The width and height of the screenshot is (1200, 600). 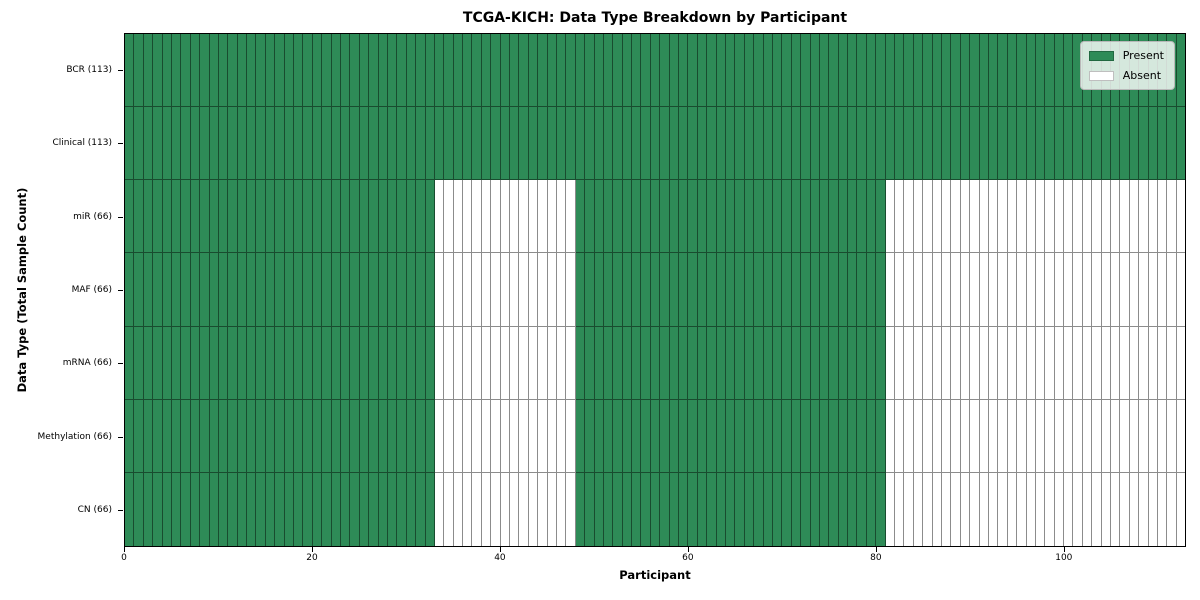 What do you see at coordinates (120, 144) in the screenshot?
I see `y-tick-mark` at bounding box center [120, 144].